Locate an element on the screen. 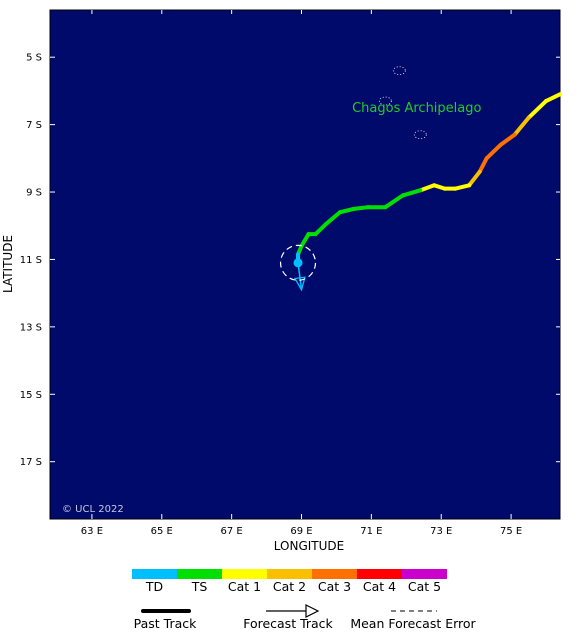  forecast-track is located at coordinates (298, 268).